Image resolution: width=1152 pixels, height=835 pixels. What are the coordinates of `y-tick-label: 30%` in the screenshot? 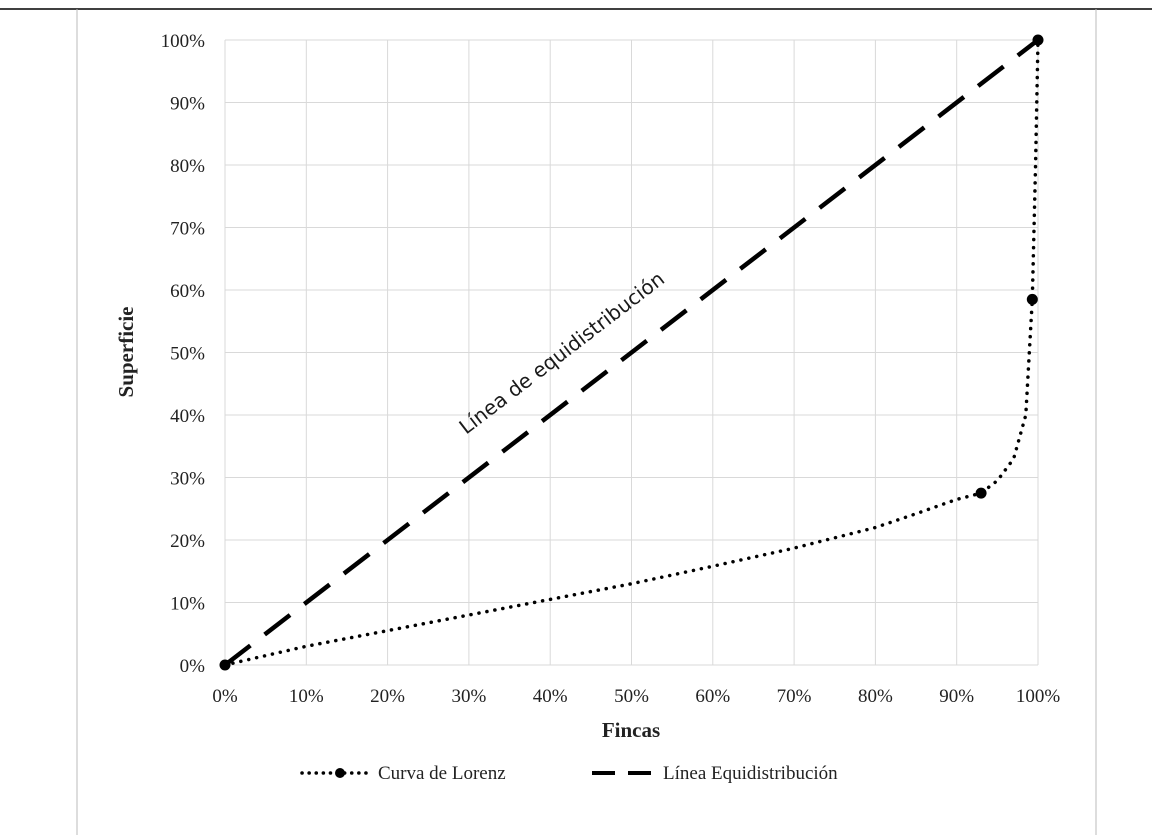 It's located at (187, 479).